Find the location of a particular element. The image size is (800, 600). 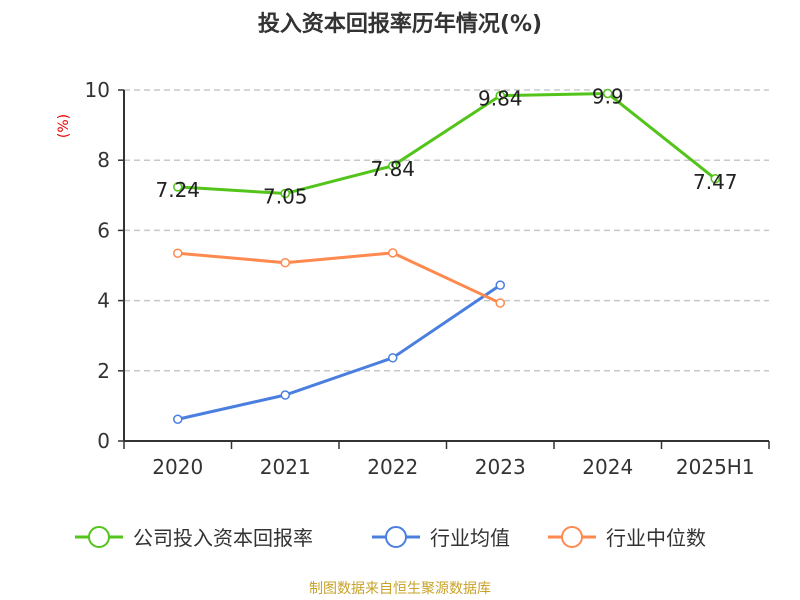

x-tick-label: 2024 is located at coordinates (607, 467).